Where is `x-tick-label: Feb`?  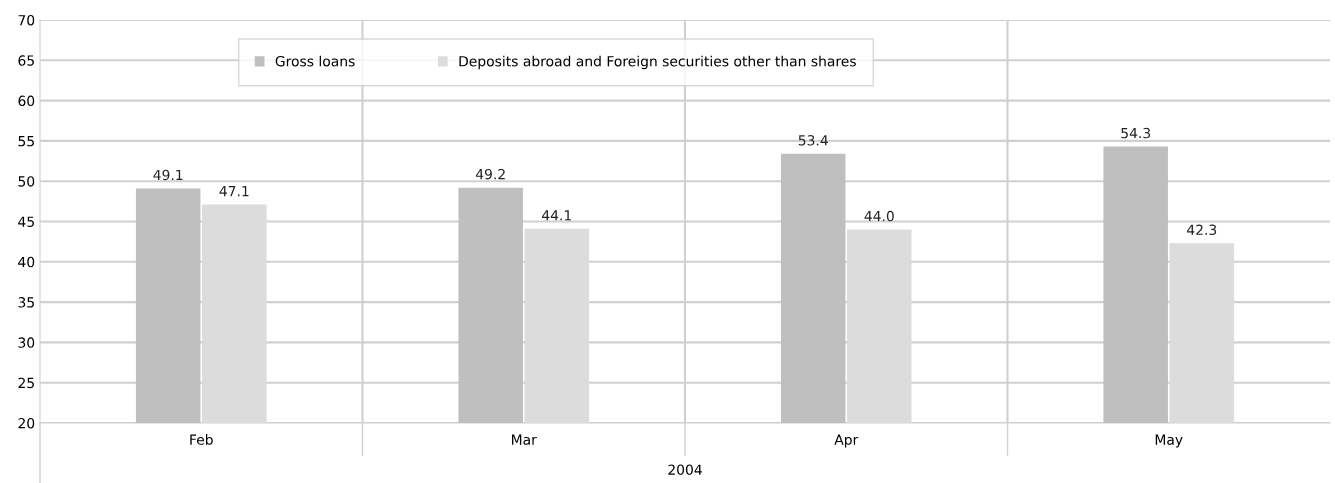
x-tick-label: Feb is located at coordinates (201, 439).